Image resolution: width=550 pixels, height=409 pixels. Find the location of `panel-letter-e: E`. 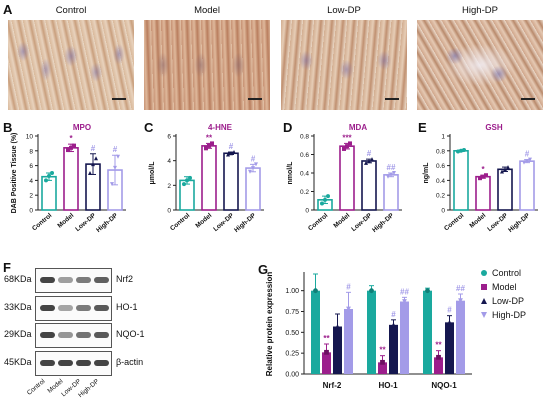

panel-letter-e: E is located at coordinates (422, 127).